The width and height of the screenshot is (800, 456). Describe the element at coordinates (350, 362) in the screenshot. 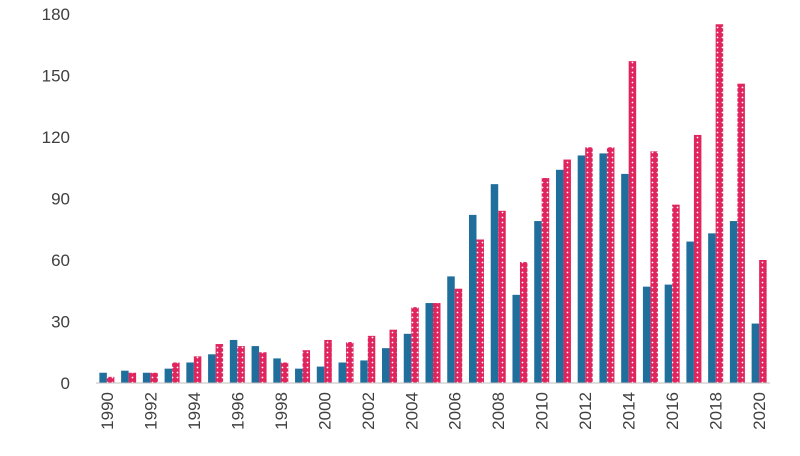

I see `bar-series-2-2001` at that location.